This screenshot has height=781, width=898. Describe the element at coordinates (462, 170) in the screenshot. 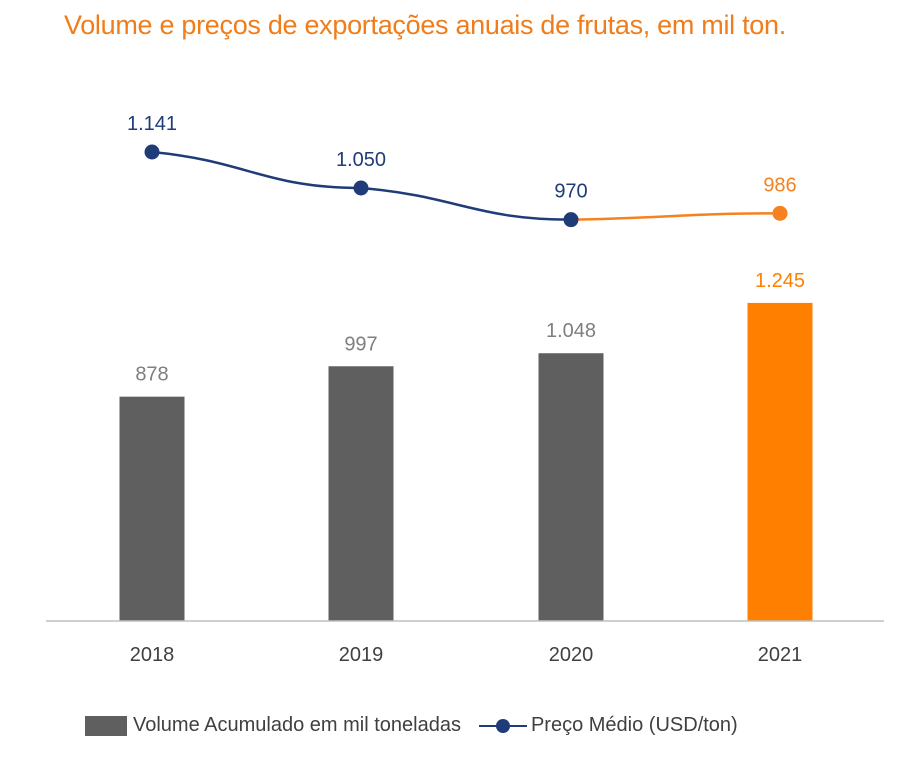

I see `line-series: 1.141 1.050 970 986` at that location.